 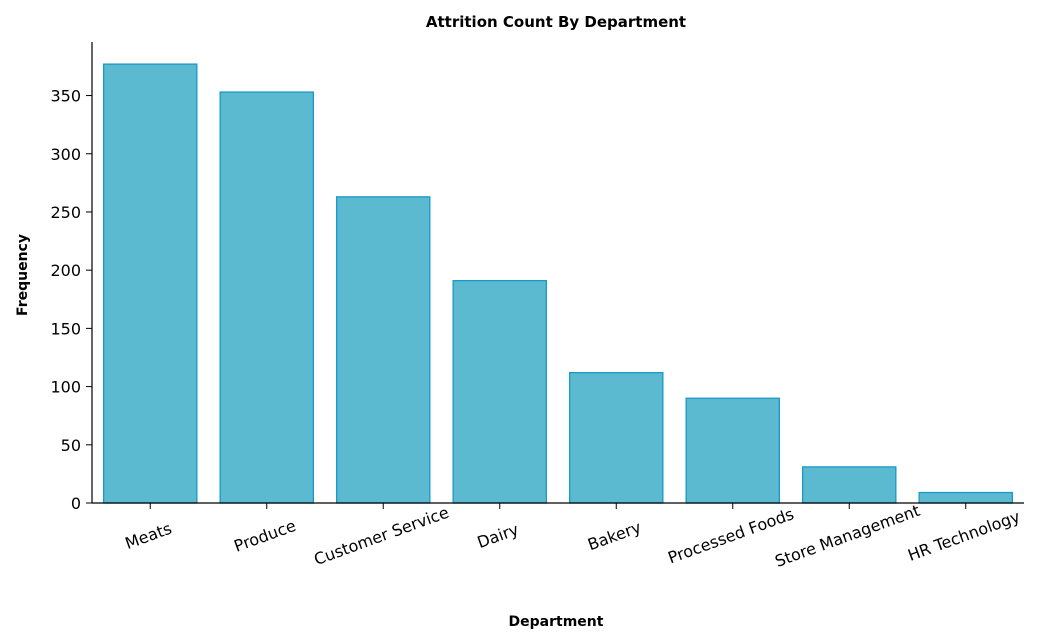 What do you see at coordinates (149, 536) in the screenshot?
I see `x-tick-label: Meats` at bounding box center [149, 536].